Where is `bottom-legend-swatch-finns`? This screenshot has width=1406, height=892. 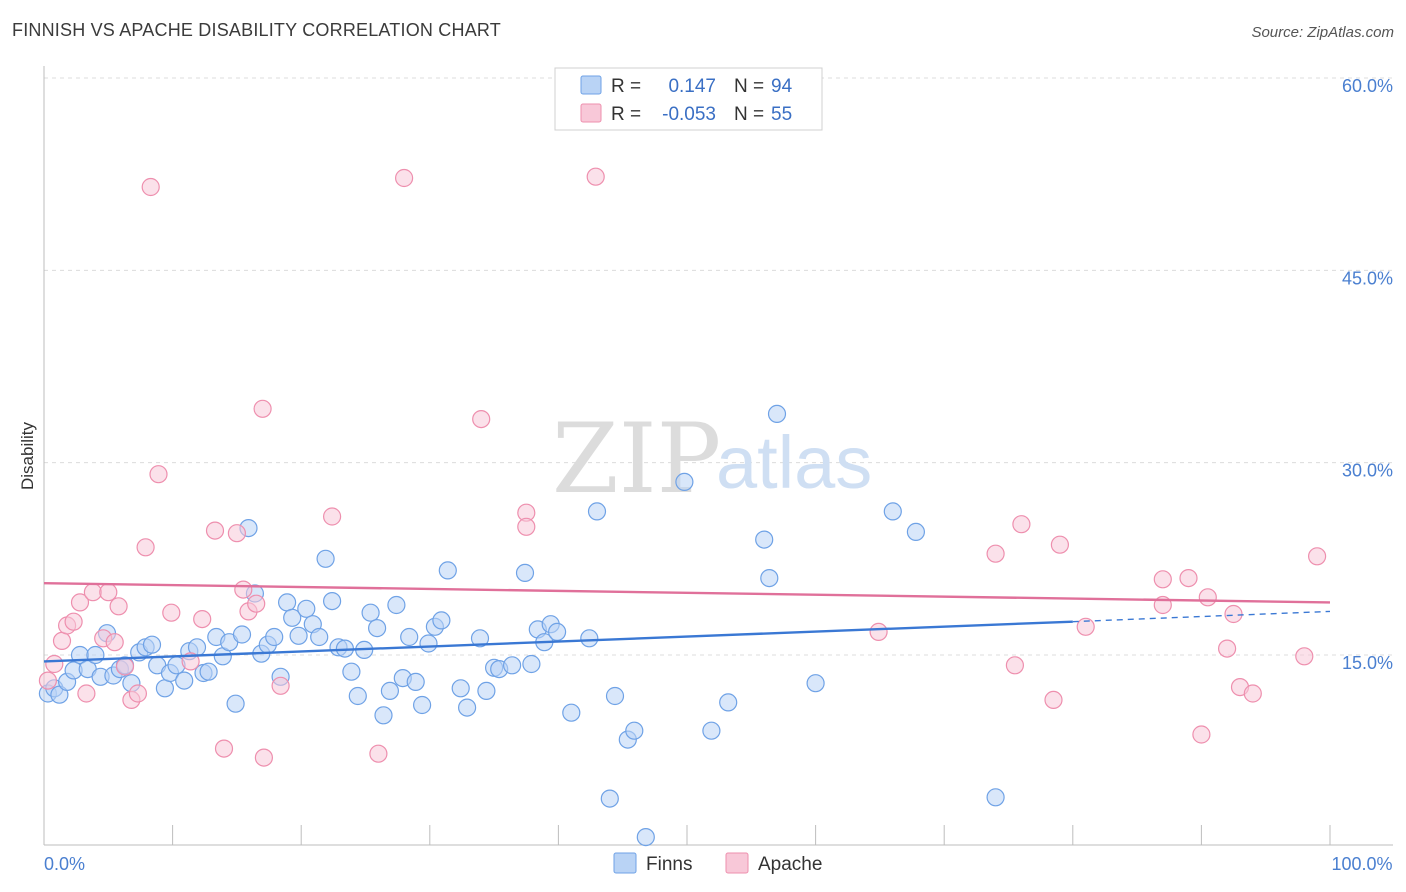
bottom-legend-swatch-finns is located at coordinates (625, 863).